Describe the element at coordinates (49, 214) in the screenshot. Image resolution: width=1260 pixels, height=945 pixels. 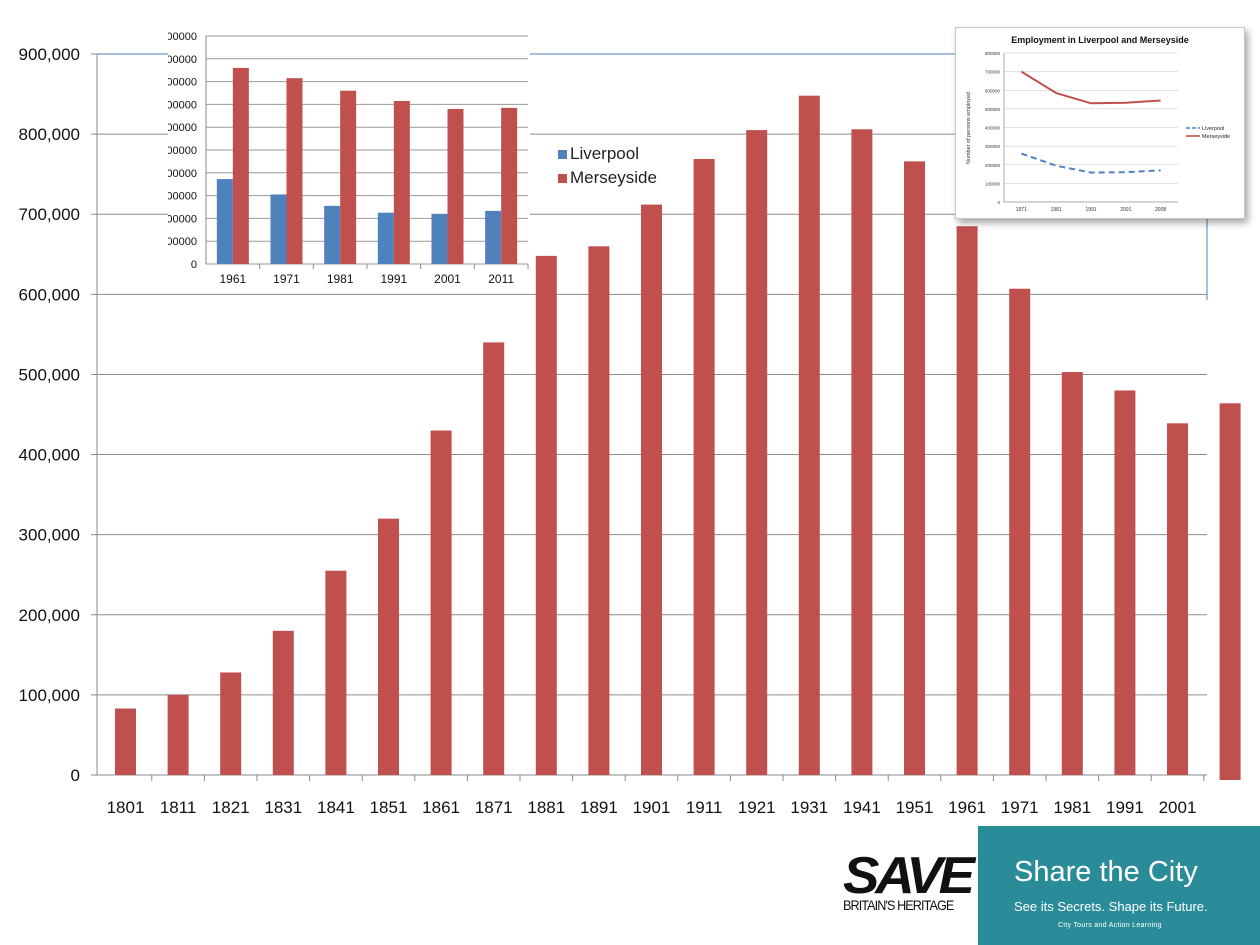
I see `y-tick-label: 700,000` at that location.